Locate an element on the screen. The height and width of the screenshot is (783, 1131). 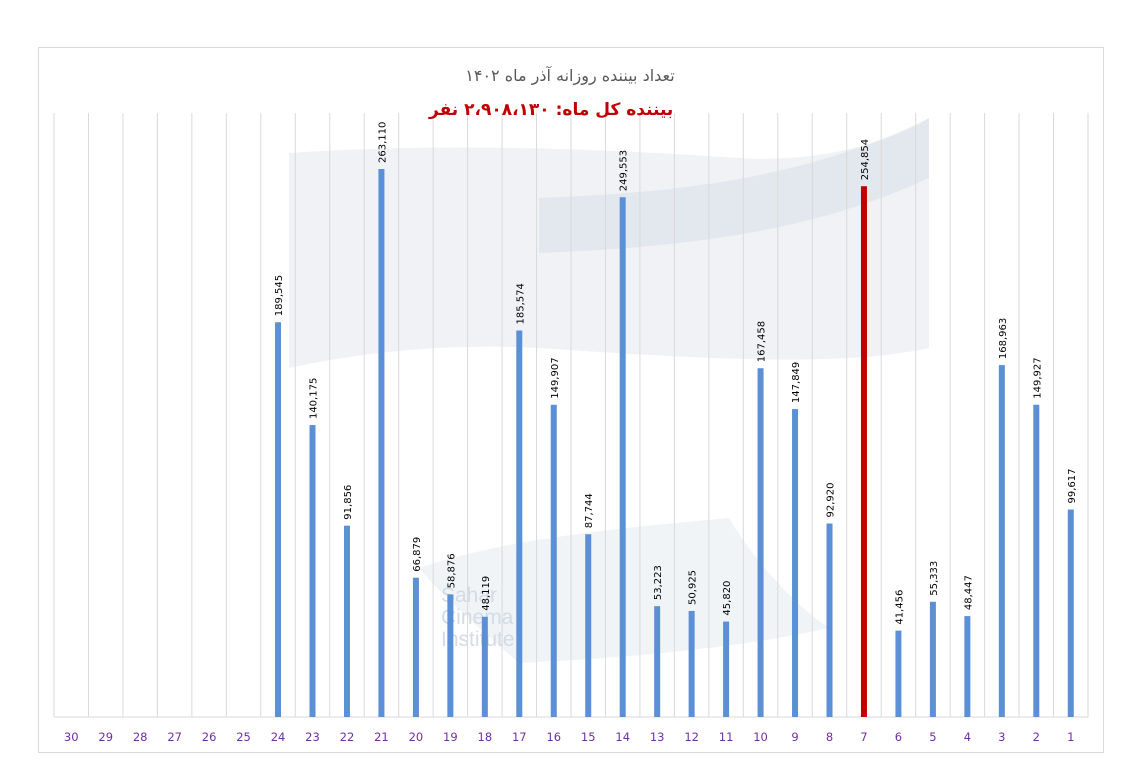
x-tick-label: 24 is located at coordinates (278, 737).